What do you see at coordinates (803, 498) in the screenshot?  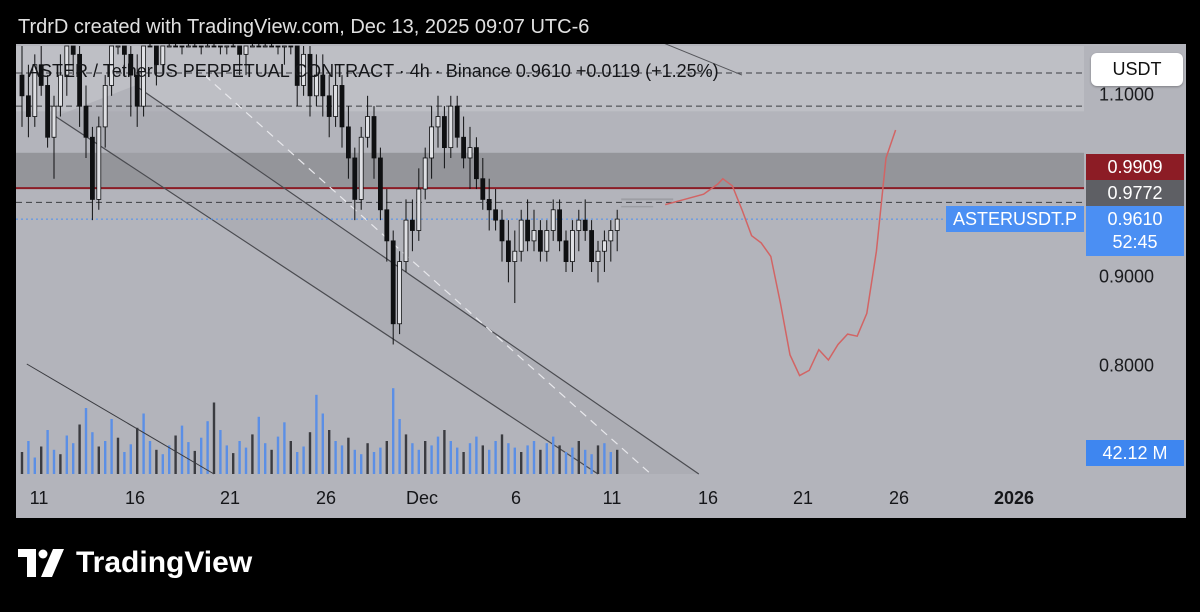 I see `time-tick-dec-21: 21` at bounding box center [803, 498].